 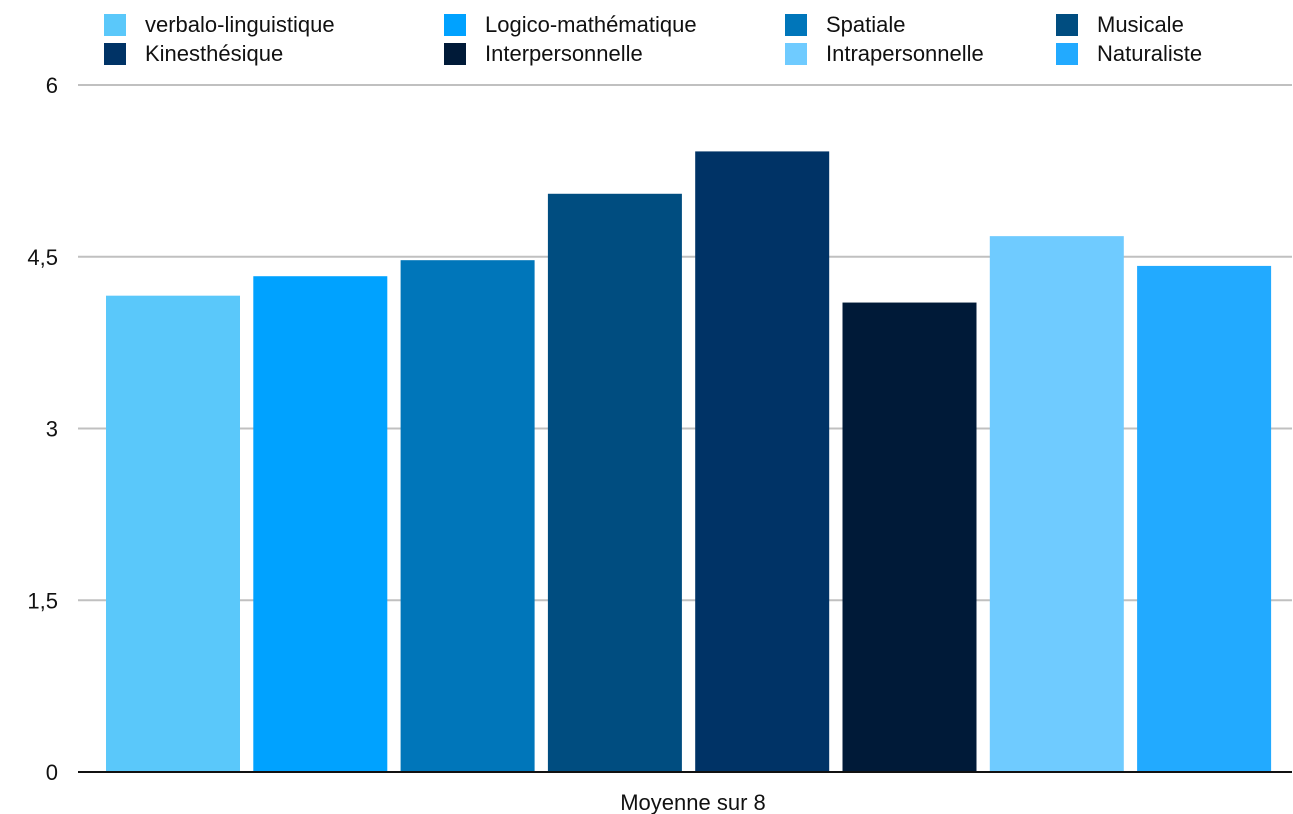 What do you see at coordinates (614, 482) in the screenshot?
I see `bar-musicale` at bounding box center [614, 482].